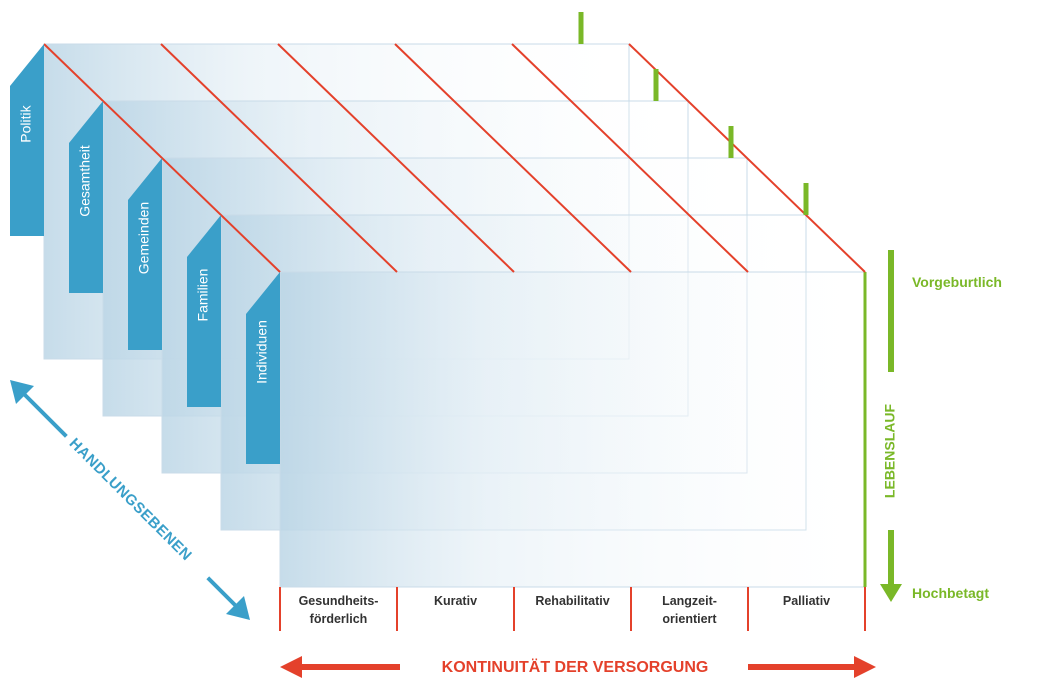 The image size is (1041, 686). I want to click on lifecourse-end-label: Hochbetagt, so click(950, 593).